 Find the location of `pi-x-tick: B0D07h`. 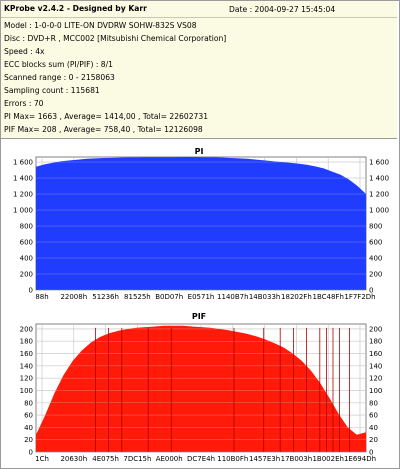

pi-x-tick: B0D07h is located at coordinates (169, 297).